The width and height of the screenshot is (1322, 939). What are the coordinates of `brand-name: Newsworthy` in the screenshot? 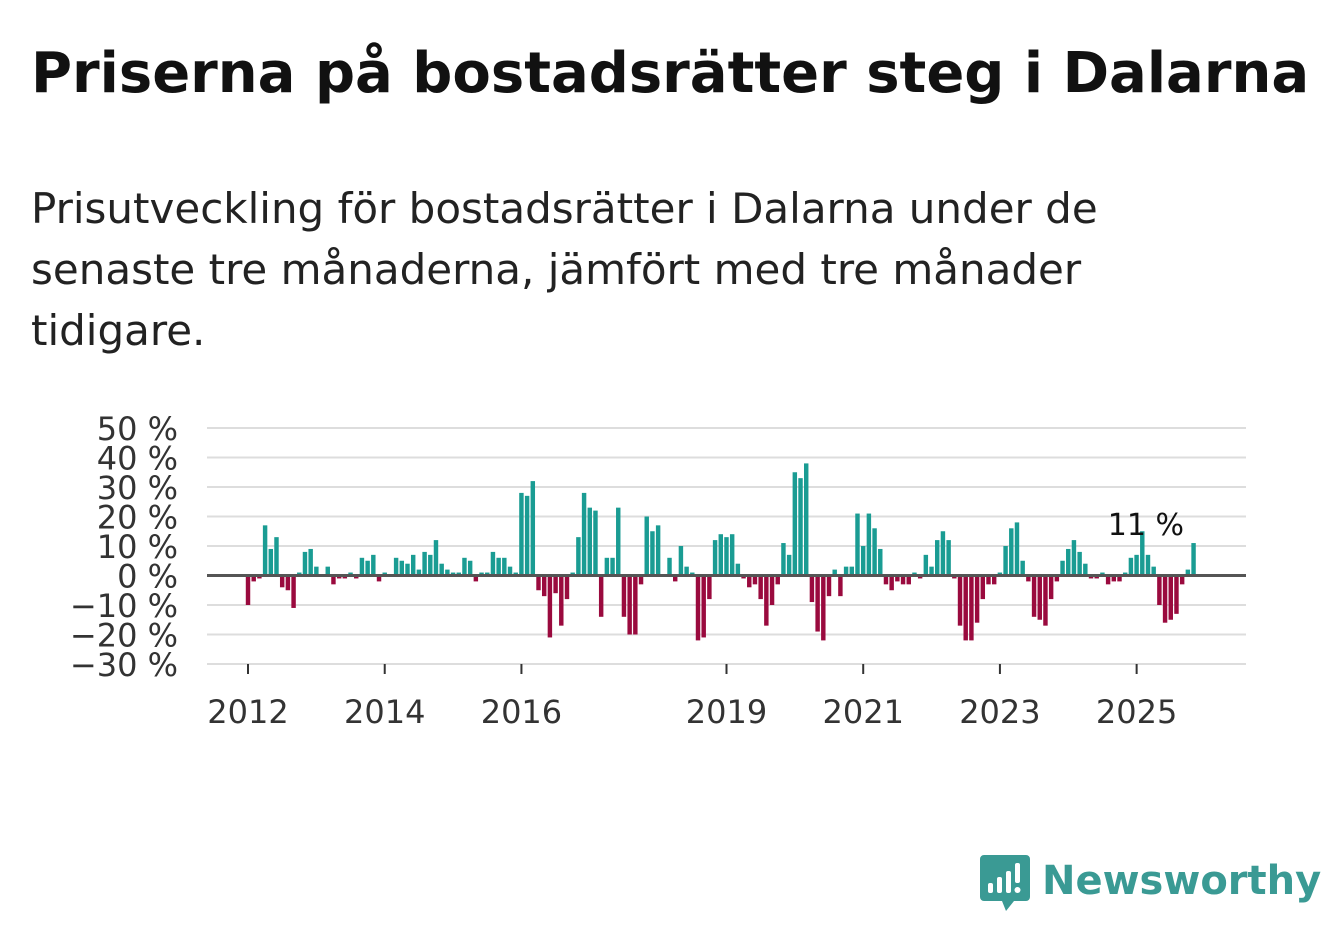 It's located at (1182, 881).